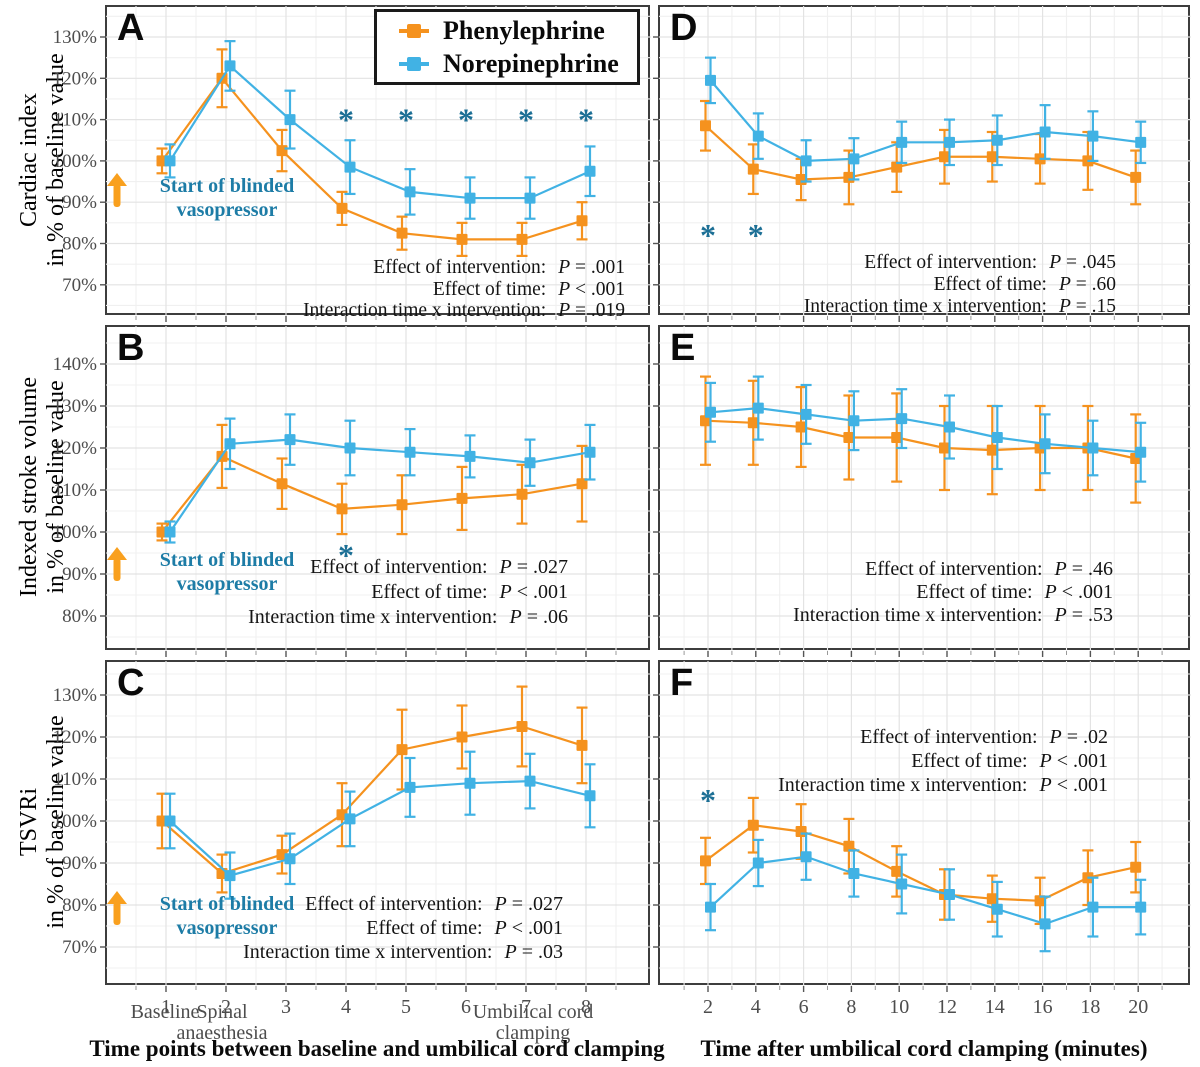  What do you see at coordinates (1090, 1007) in the screenshot?
I see `svg-text: 18` at bounding box center [1090, 1007].